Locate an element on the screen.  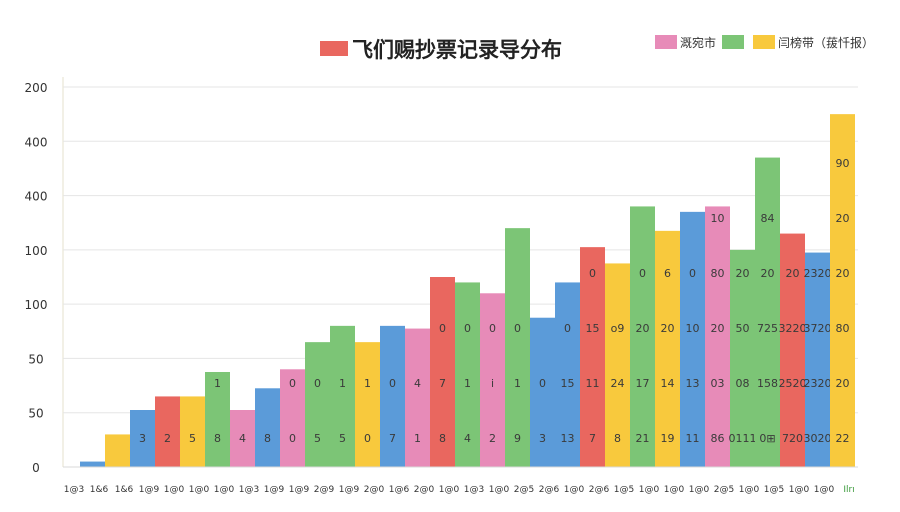
bar-value-label: 14 is located at coordinates (668, 383).